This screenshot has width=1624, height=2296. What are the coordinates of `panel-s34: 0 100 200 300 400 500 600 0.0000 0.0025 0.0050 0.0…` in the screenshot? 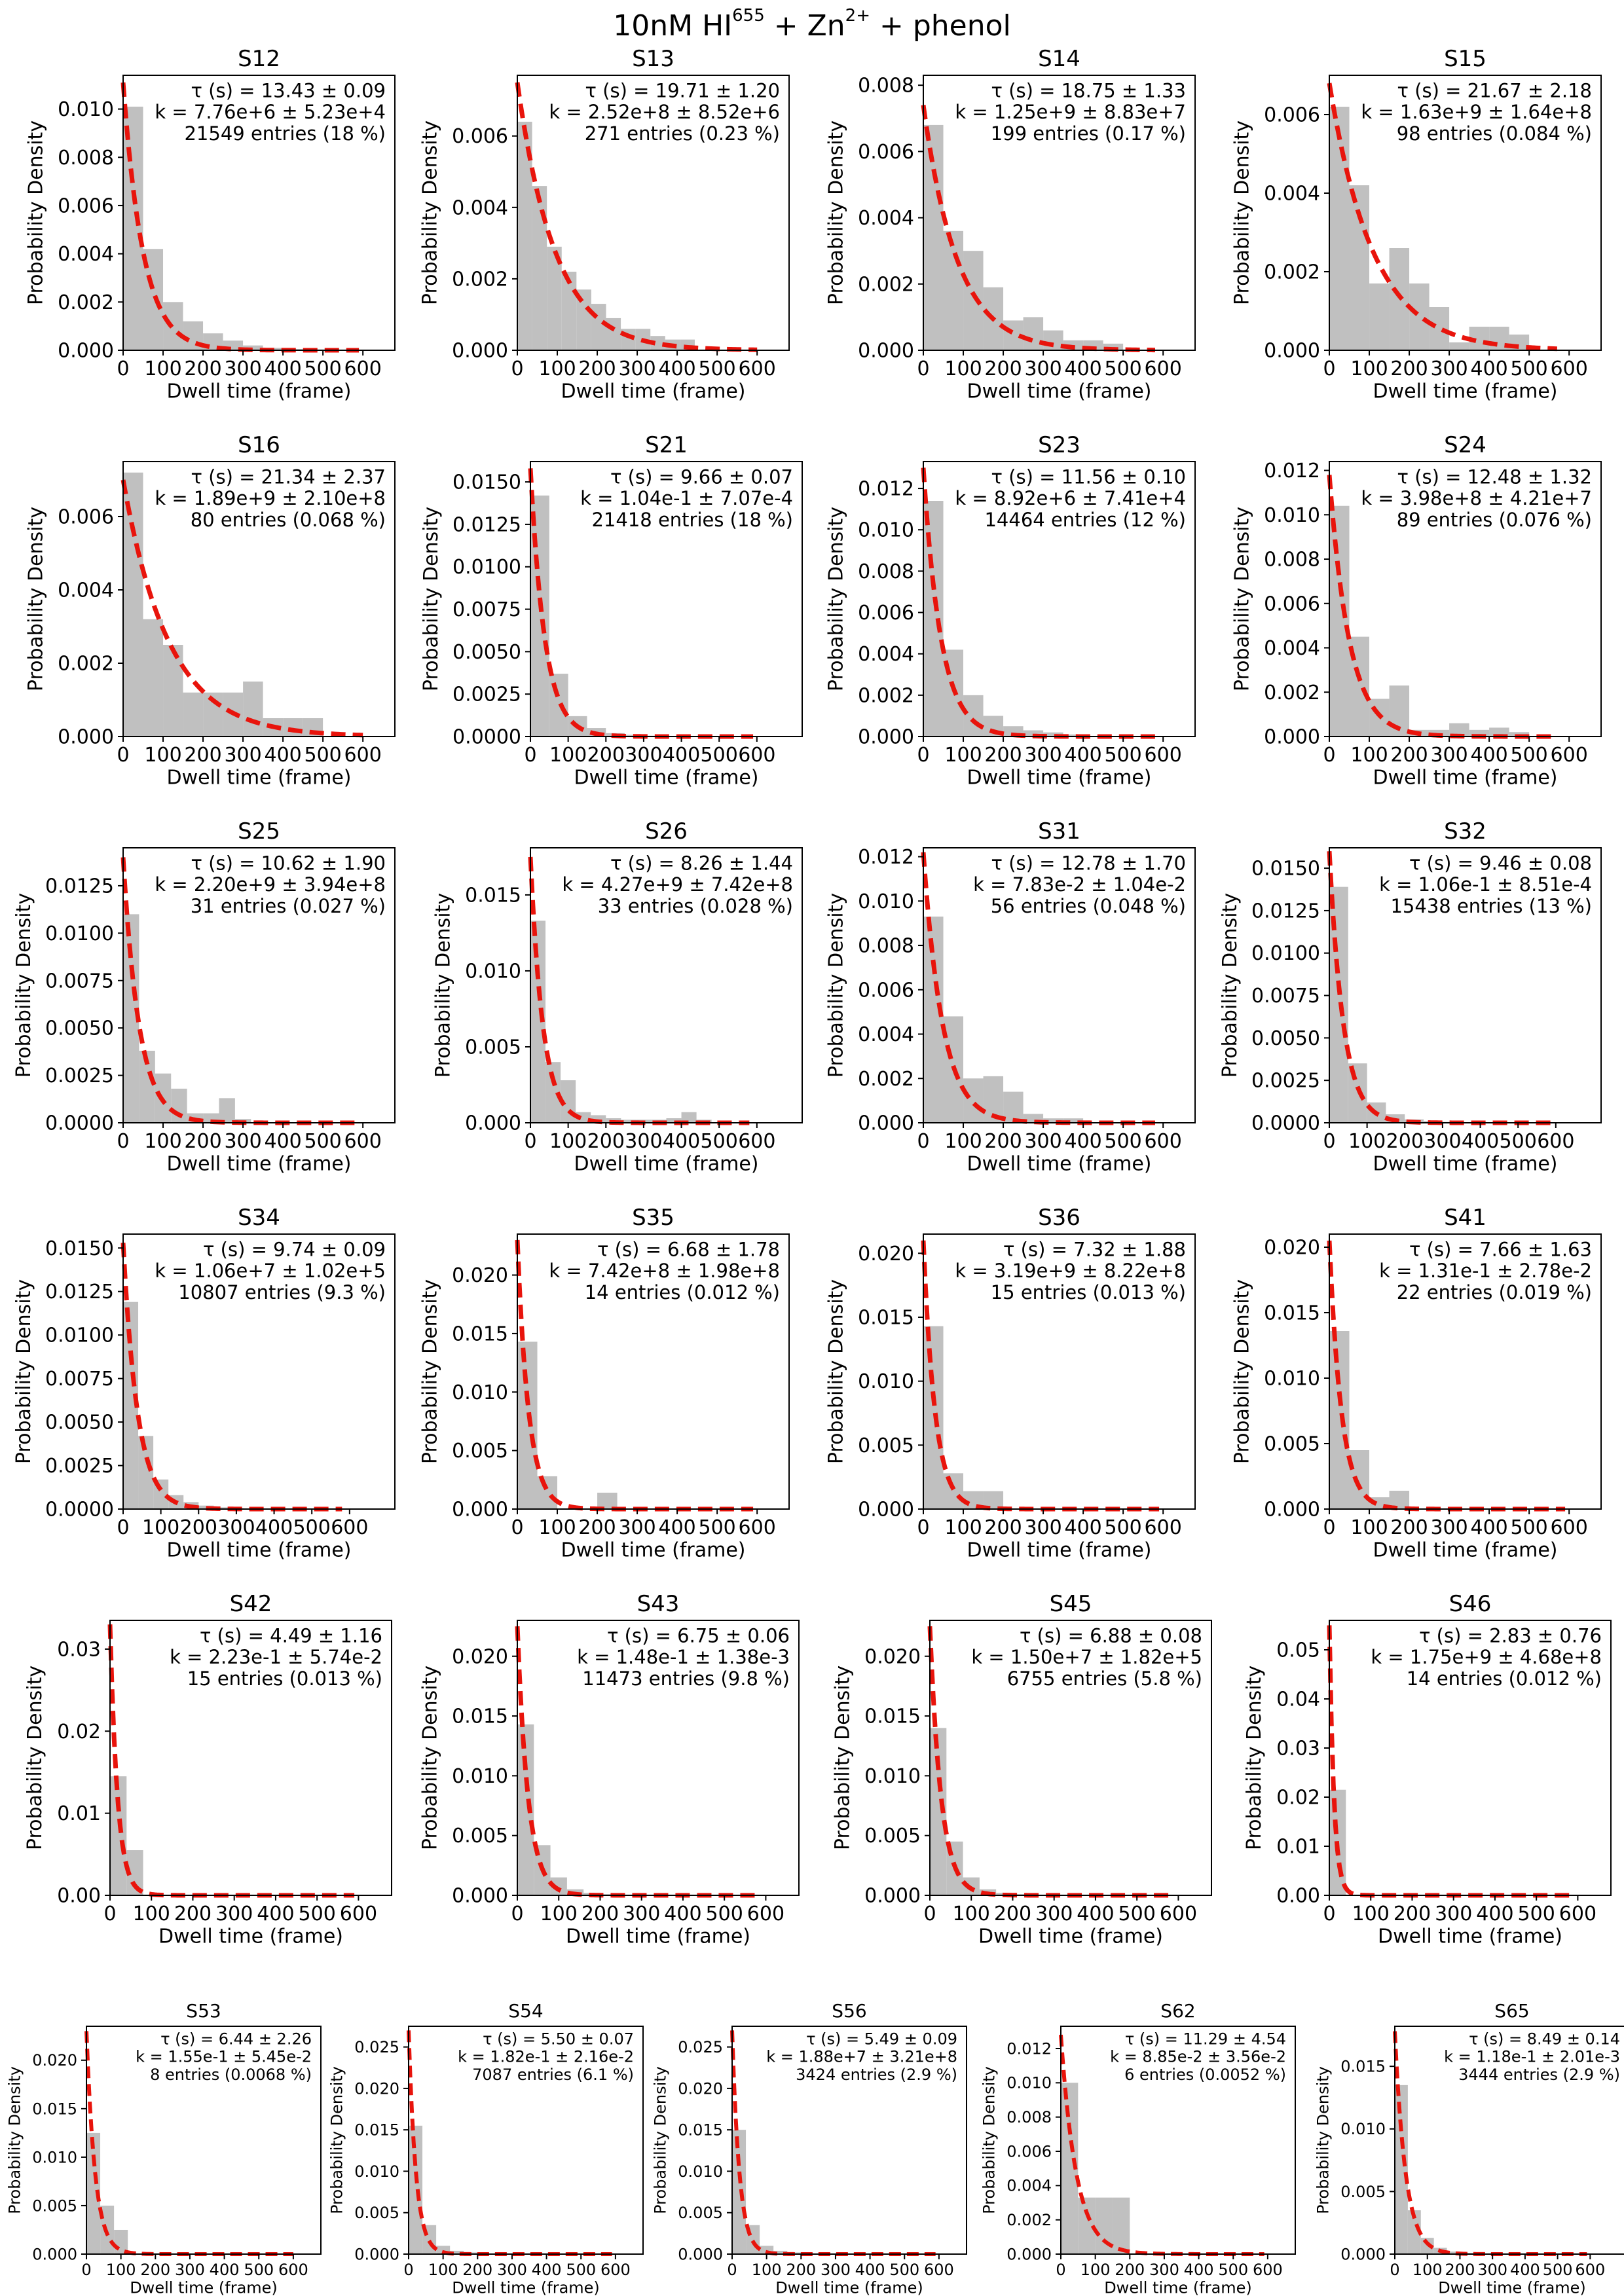 It's located at (204, 1383).